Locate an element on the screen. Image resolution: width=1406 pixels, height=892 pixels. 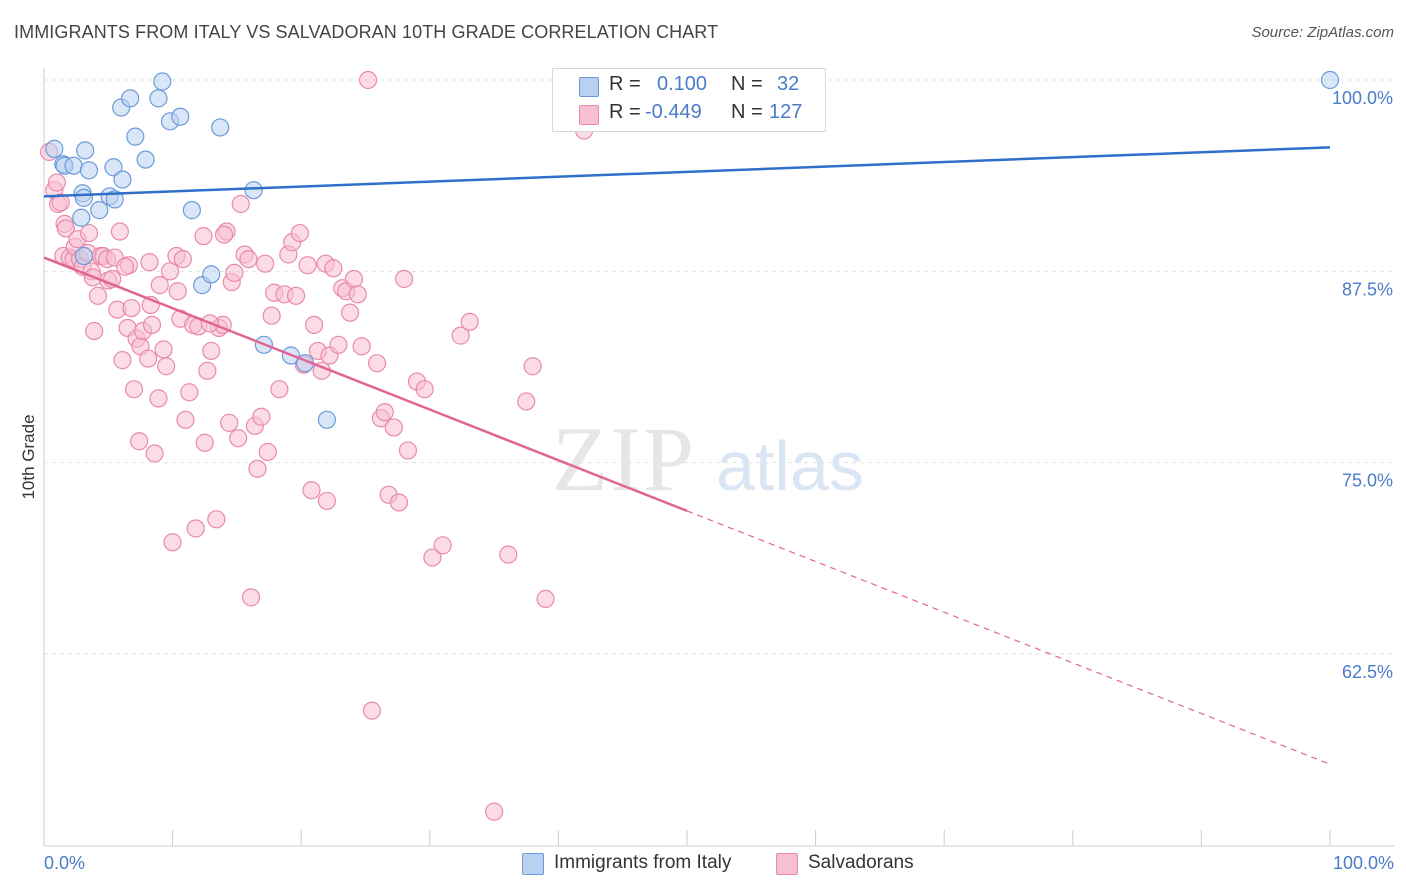
italy-swatch is located at coordinates (589, 87).